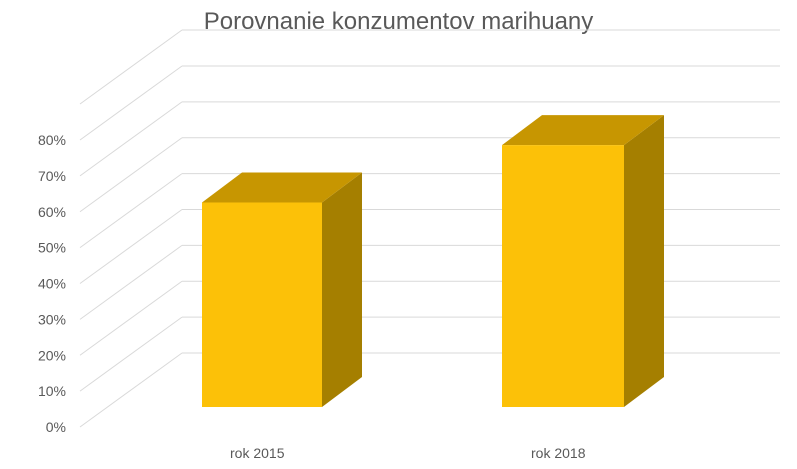 The height and width of the screenshot is (469, 797). Describe the element at coordinates (52, 355) in the screenshot. I see `y-tick-label: 20%` at that location.